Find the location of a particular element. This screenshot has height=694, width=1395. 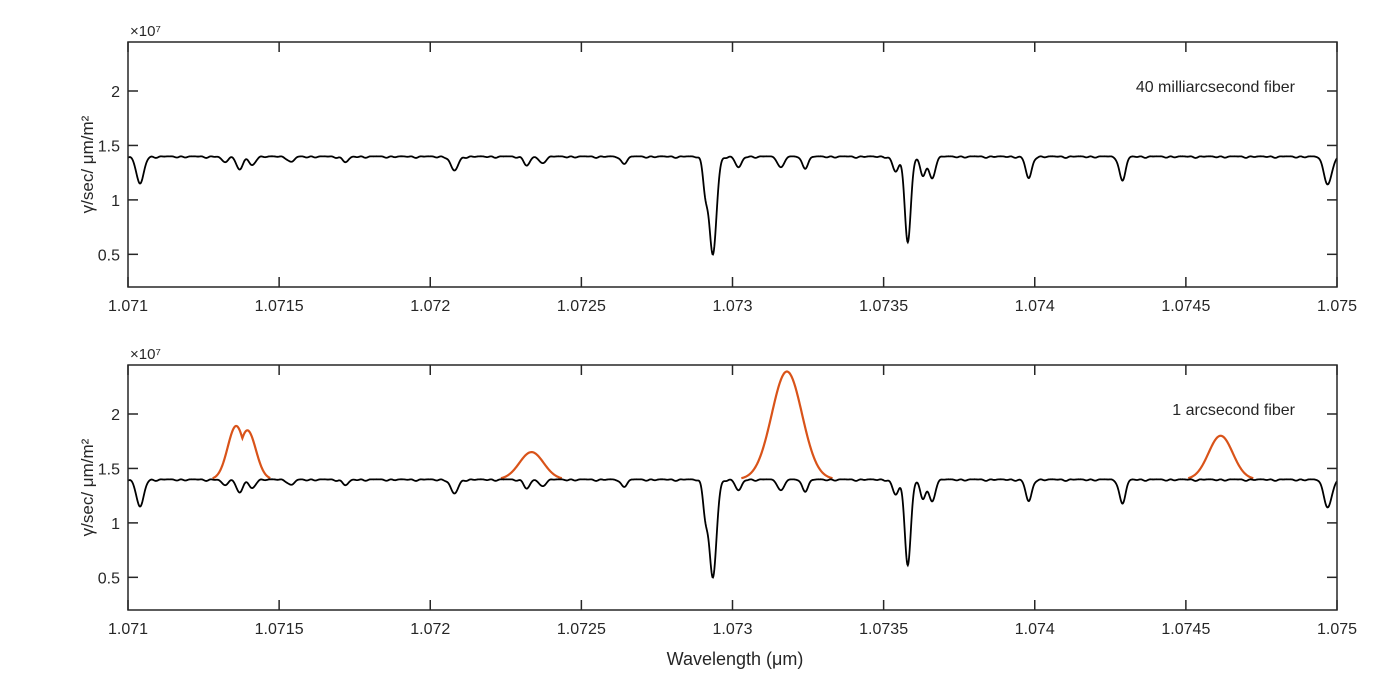

panel-annotation: 1 arcsecond fiber is located at coordinates (1233, 410).